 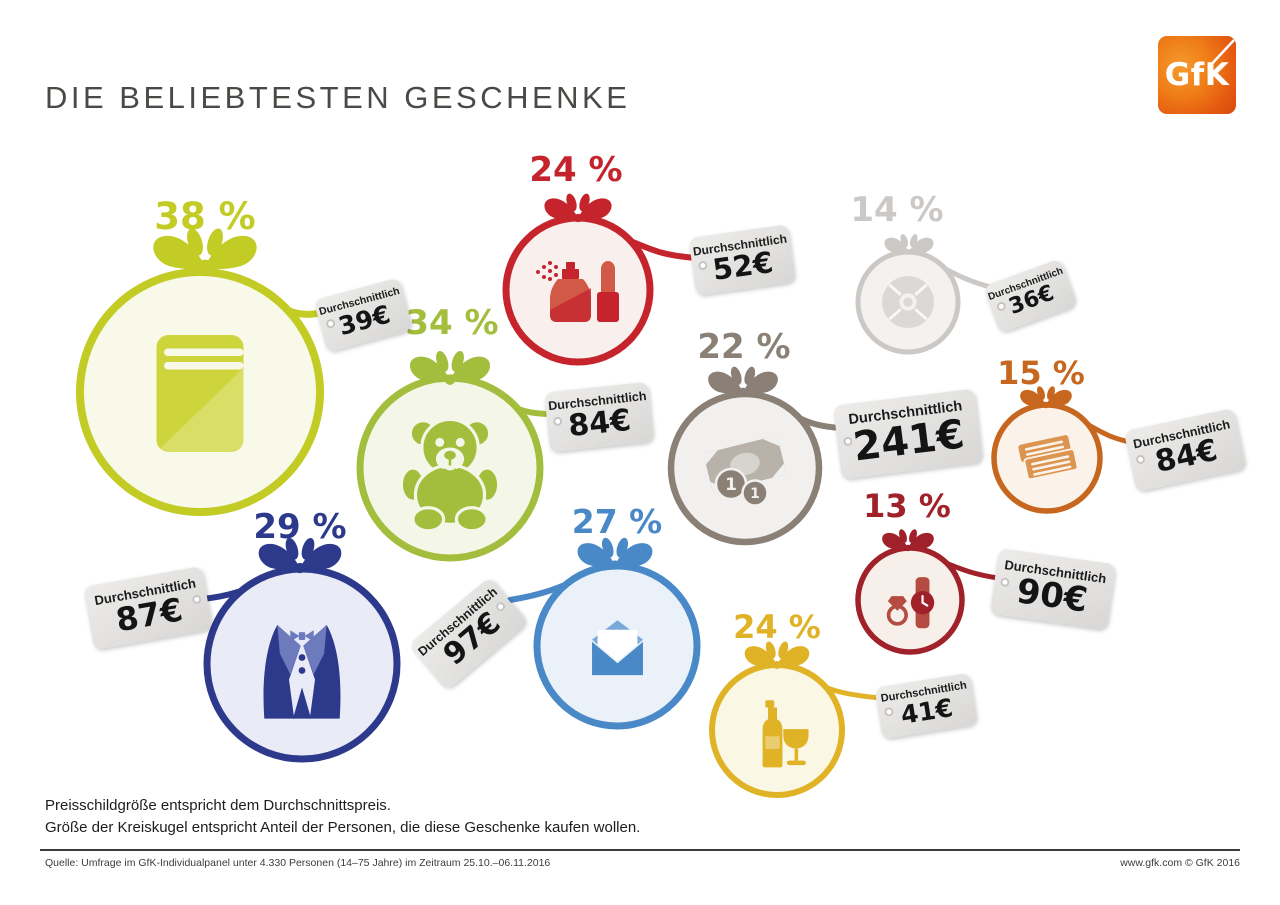 I want to click on gift-teddy-percent: 34 %, so click(x=452, y=323).